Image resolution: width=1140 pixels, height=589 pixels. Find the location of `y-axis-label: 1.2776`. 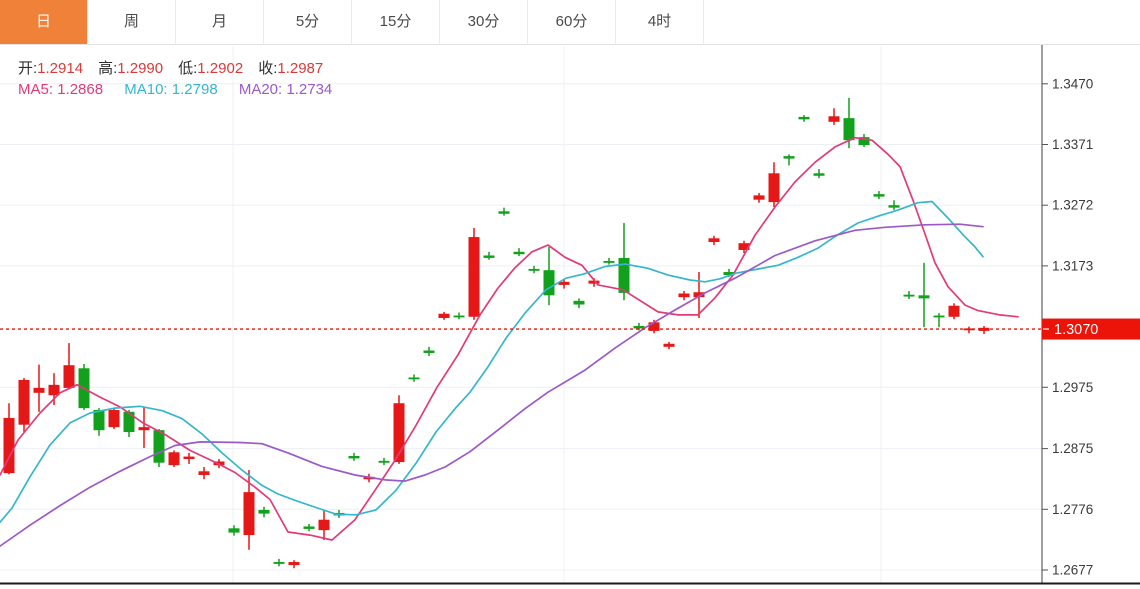

y-axis-label: 1.2776 is located at coordinates (1072, 509).